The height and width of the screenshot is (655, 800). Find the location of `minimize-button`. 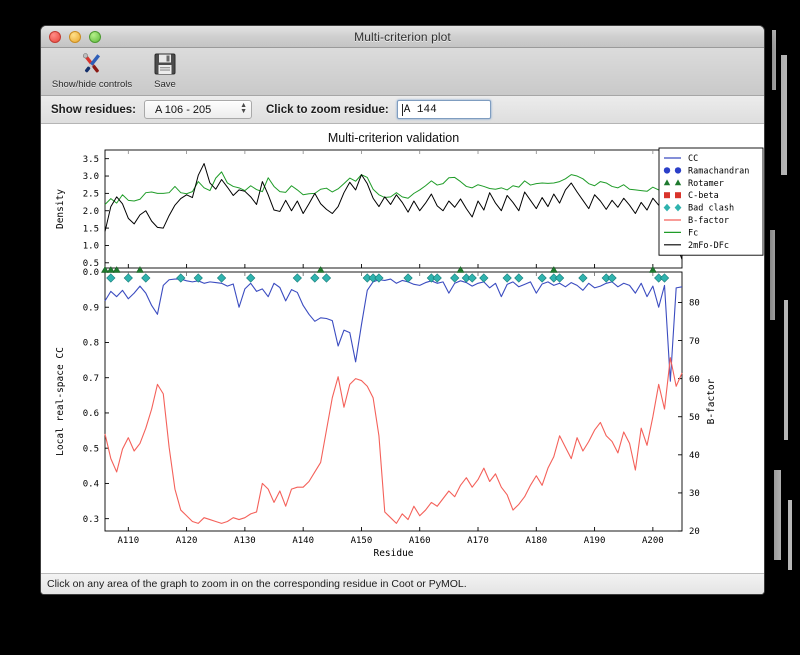

minimize-button is located at coordinates (75, 37).